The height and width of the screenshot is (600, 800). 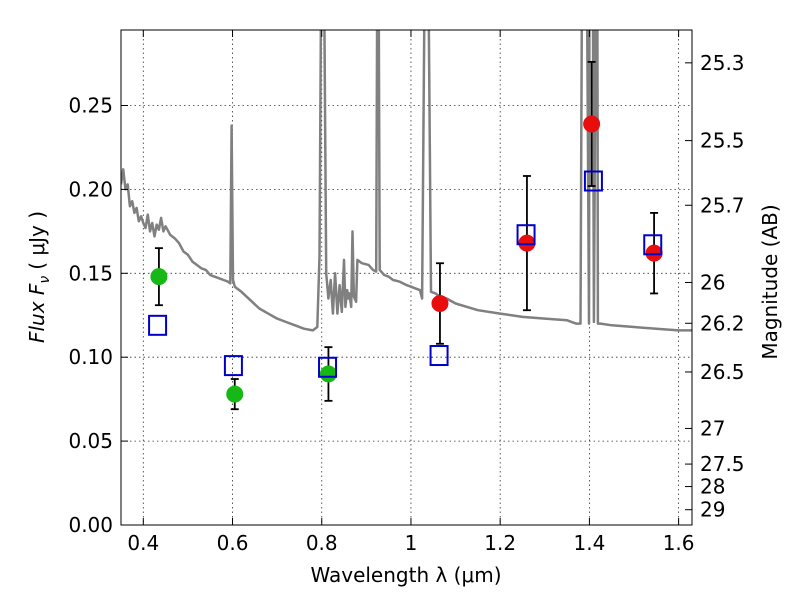 What do you see at coordinates (90, 525) in the screenshot?
I see `y-tick-label: 0.00` at bounding box center [90, 525].